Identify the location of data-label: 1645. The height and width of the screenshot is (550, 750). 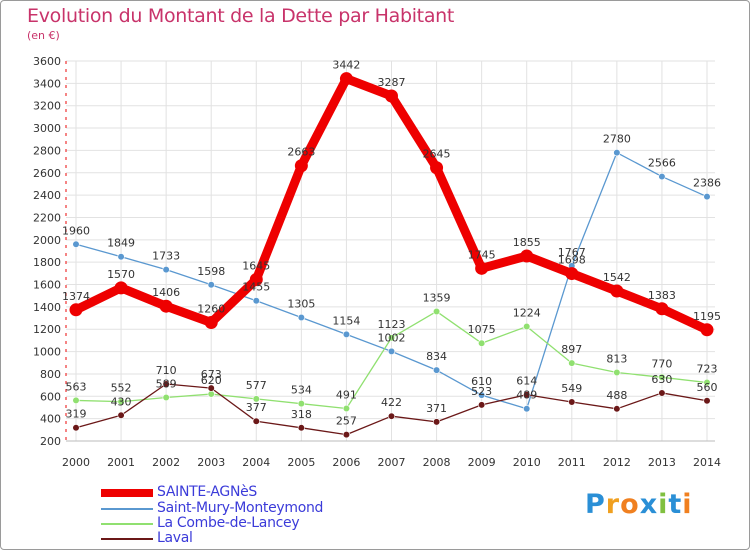
(256, 266).